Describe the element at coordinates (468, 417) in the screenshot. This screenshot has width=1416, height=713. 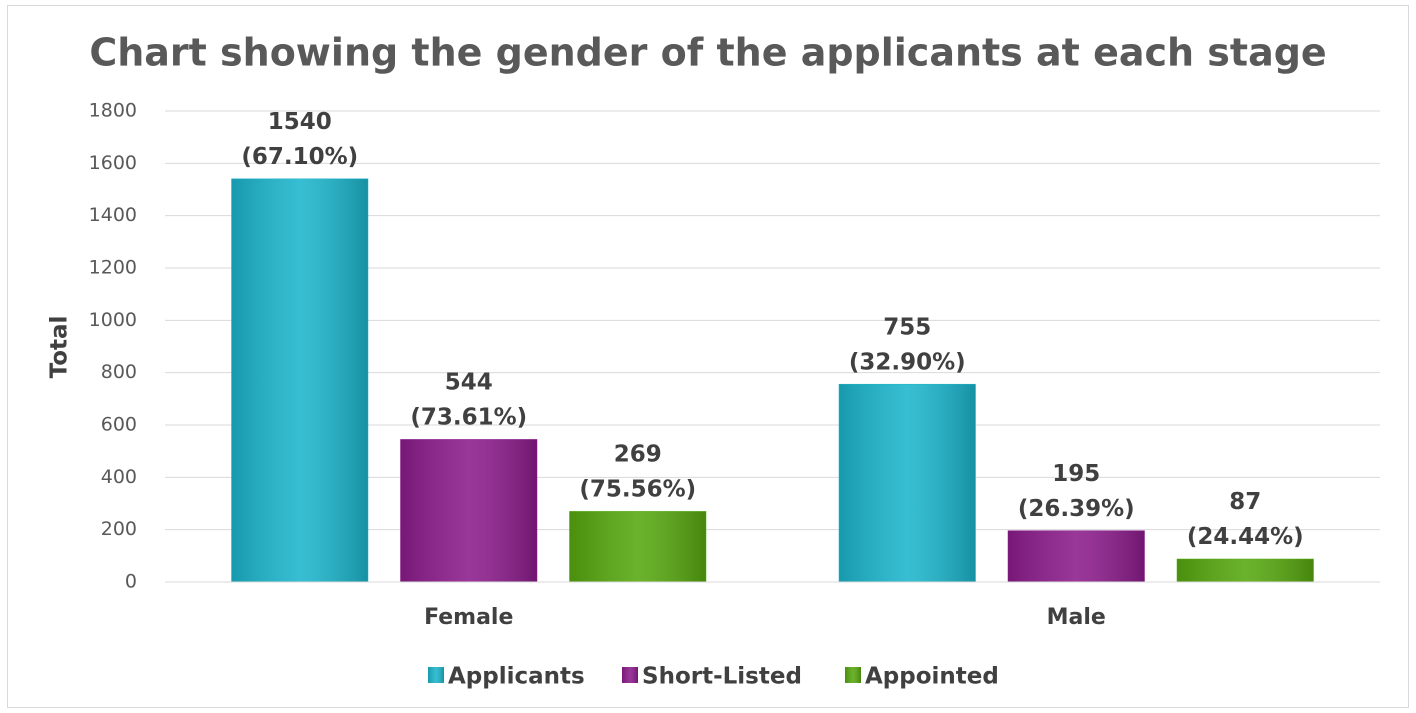
I see `data-label-line: (73.61%)` at that location.